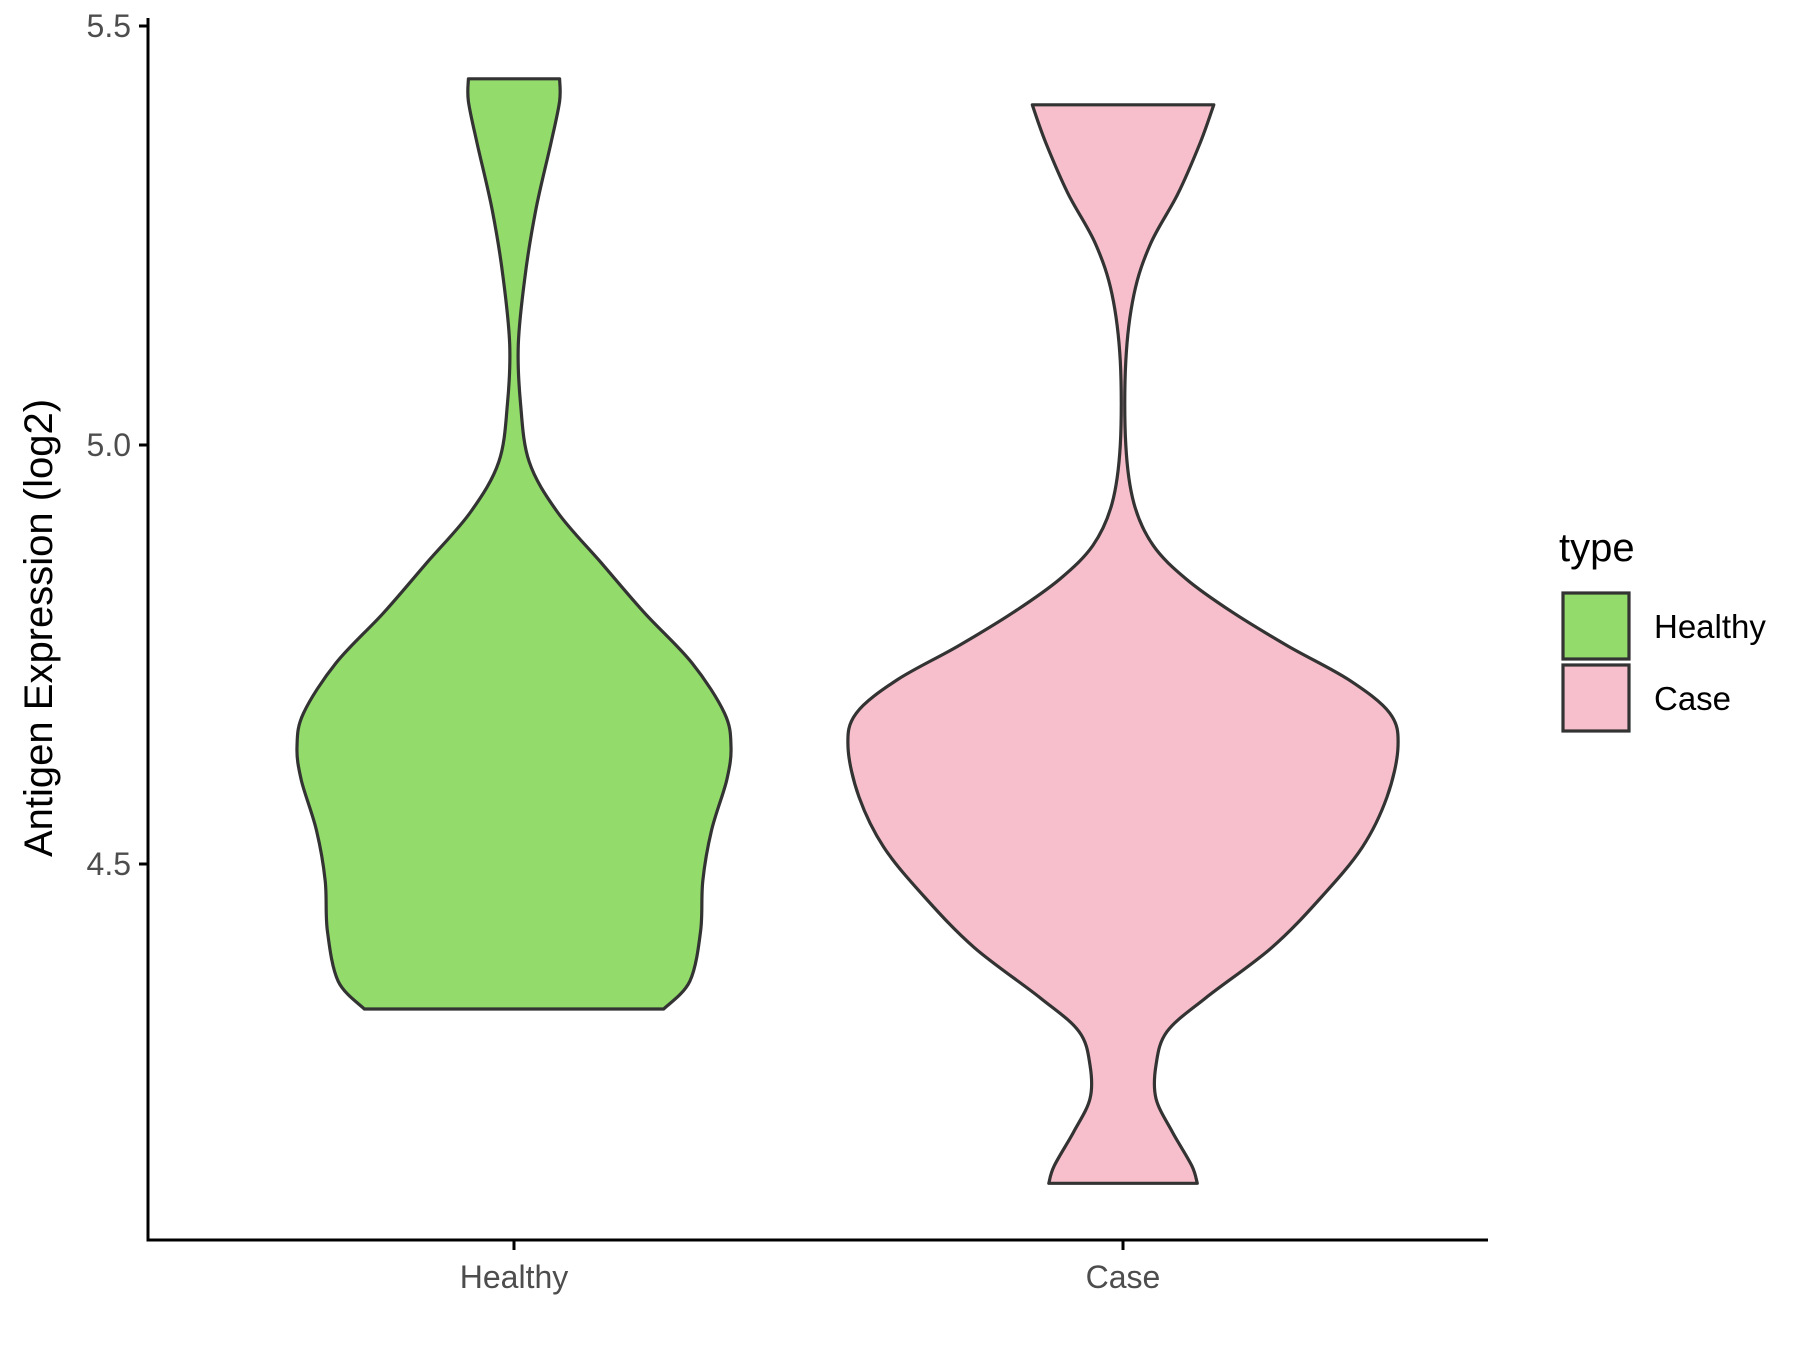 The height and width of the screenshot is (1350, 1800). Describe the element at coordinates (39, 628) in the screenshot. I see `y-axis-title: Antigen Expression (log2)` at that location.